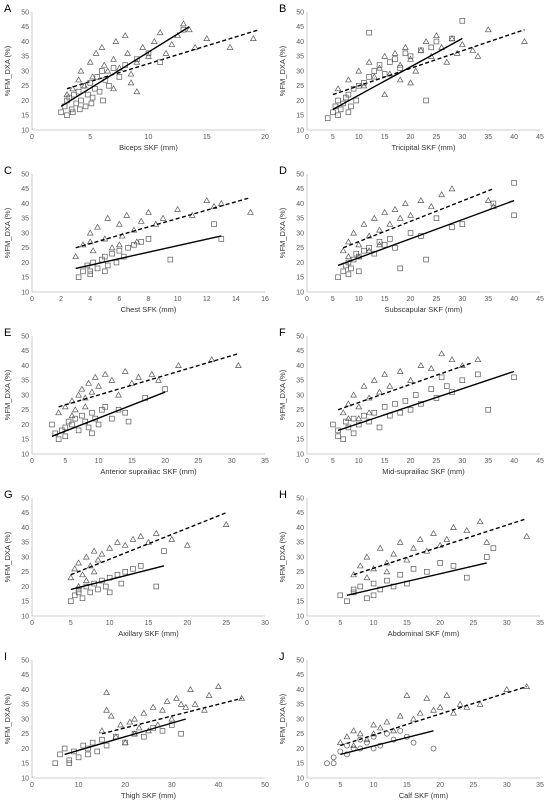 The image size is (550, 811). Describe the element at coordinates (540, 785) in the screenshot. I see `x-tick-label: 35` at that location.